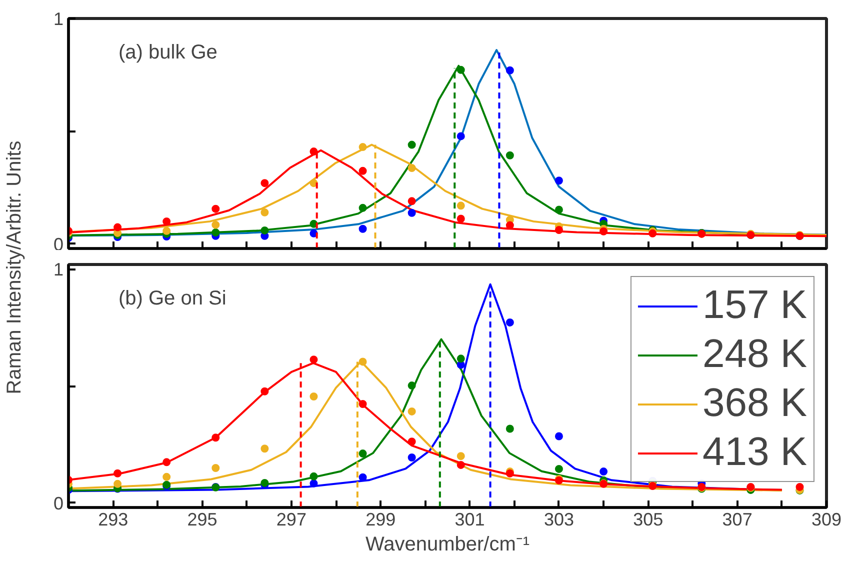 The width and height of the screenshot is (852, 574). I want to click on x-tick-label: 309, so click(826, 520).